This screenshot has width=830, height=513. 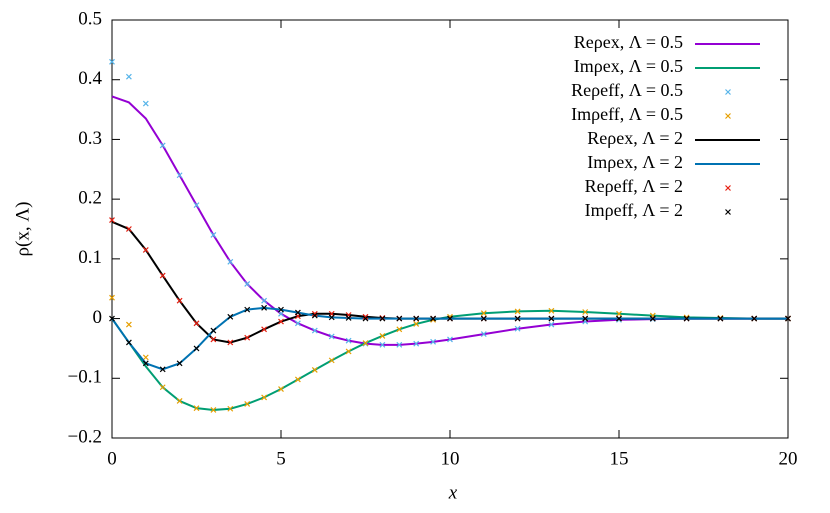 I want to click on x-tick-label: 15, so click(x=619, y=458).